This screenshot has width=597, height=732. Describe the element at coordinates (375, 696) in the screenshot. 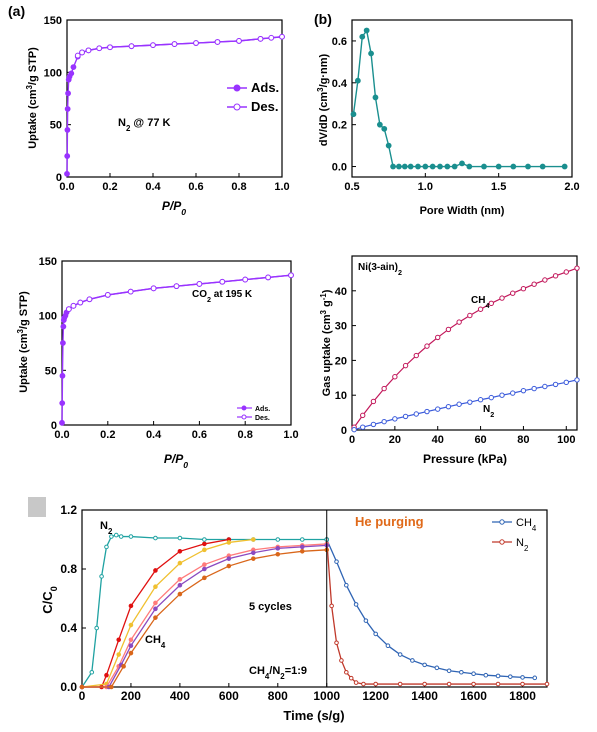

I see `x-tick-label: 1200` at that location.